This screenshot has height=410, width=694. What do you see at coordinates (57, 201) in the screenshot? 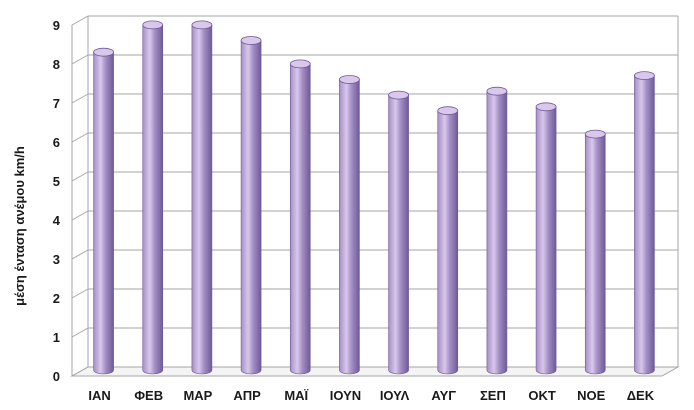
I see `y-axis-ticks: 0 1 2 3 4 5 6 7 8 9` at bounding box center [57, 201].